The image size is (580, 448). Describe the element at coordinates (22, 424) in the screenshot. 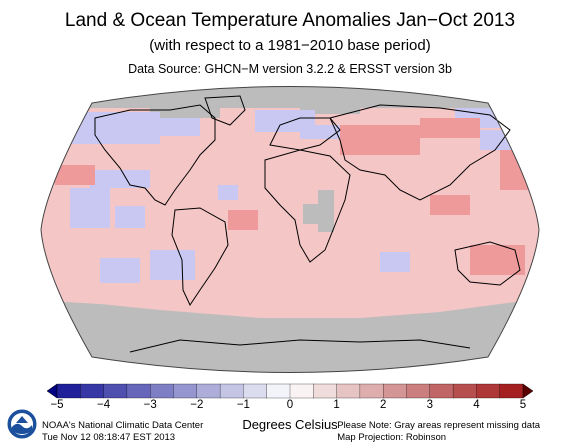

I see `noaa-logo-icon` at that location.